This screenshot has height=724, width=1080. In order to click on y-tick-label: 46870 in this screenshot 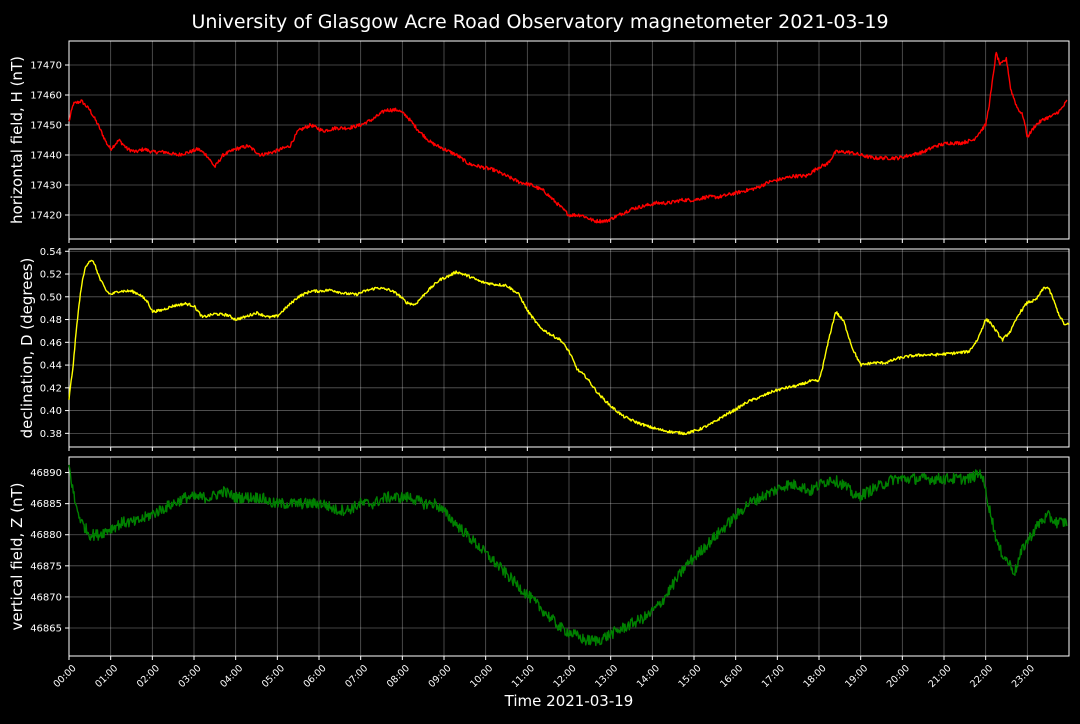, I will do `click(46, 597)`.